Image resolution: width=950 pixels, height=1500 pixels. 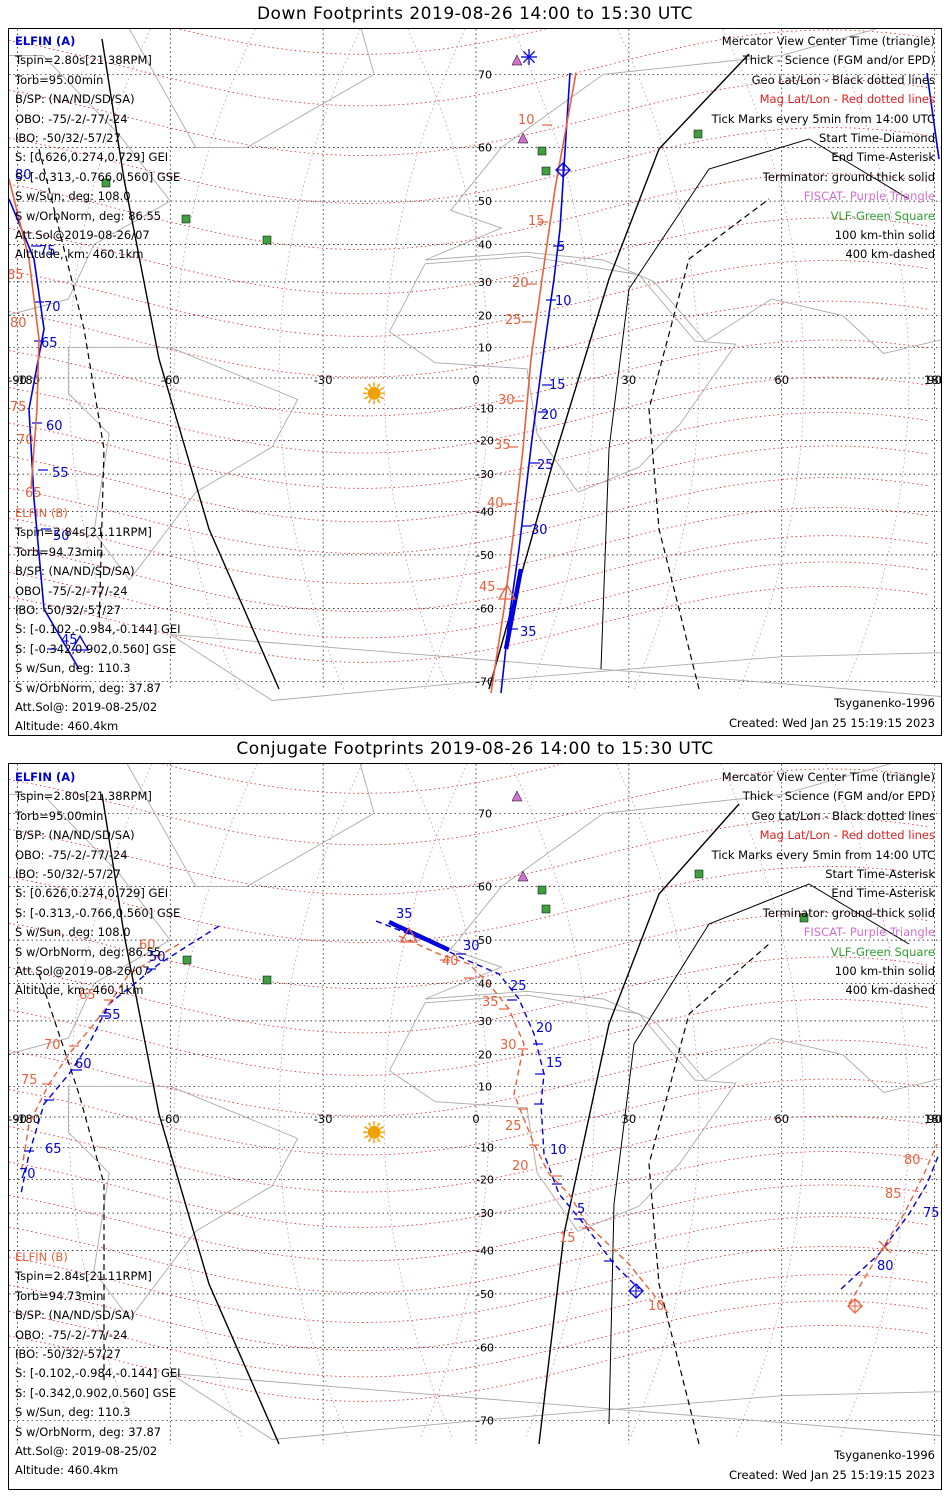 I want to click on elfin-a-track-east, so click(x=933, y=116).